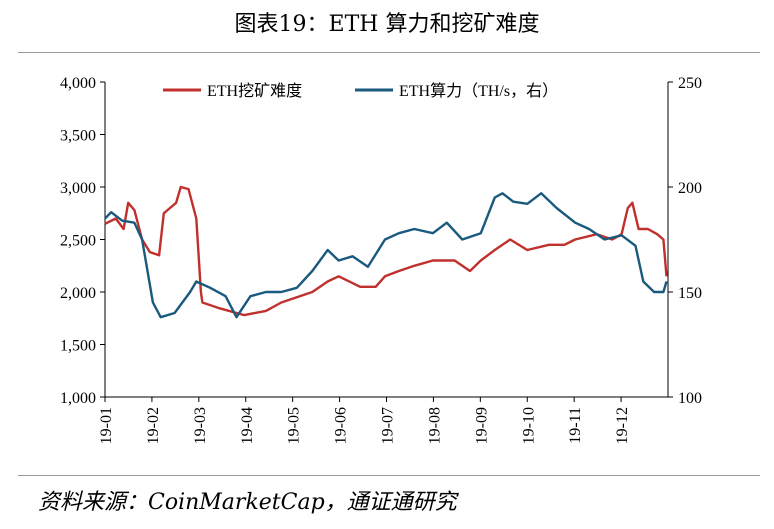  I want to click on x-tick-label: 19-08, so click(434, 425).